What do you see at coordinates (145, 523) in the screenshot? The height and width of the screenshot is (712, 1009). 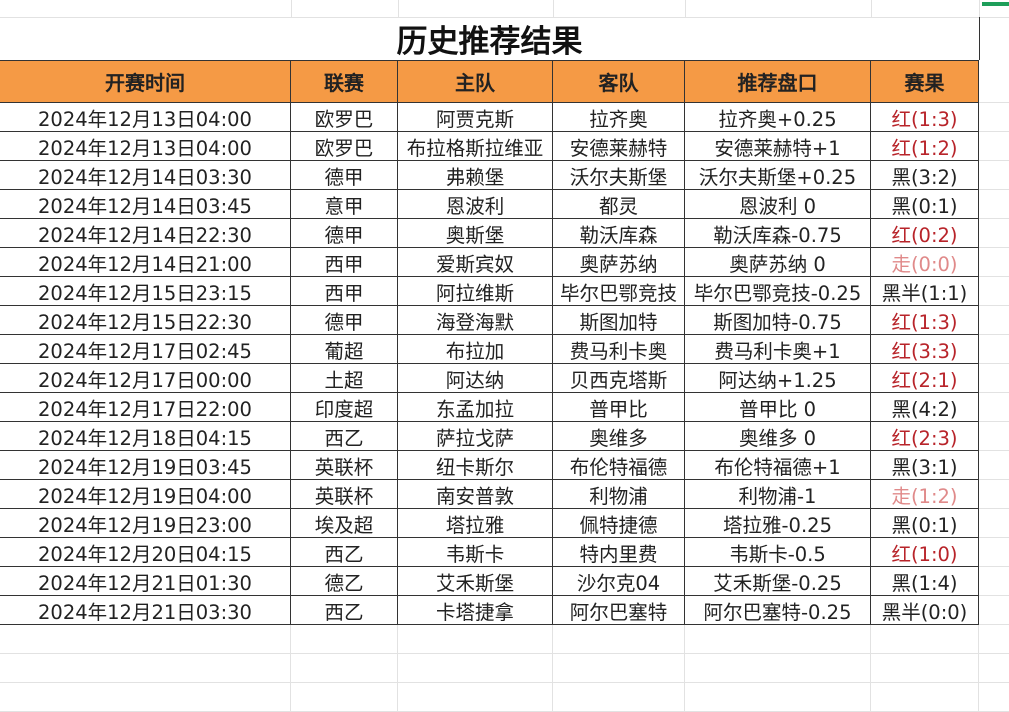 I see `cell-time: 2024年12月19日23:00` at bounding box center [145, 523].